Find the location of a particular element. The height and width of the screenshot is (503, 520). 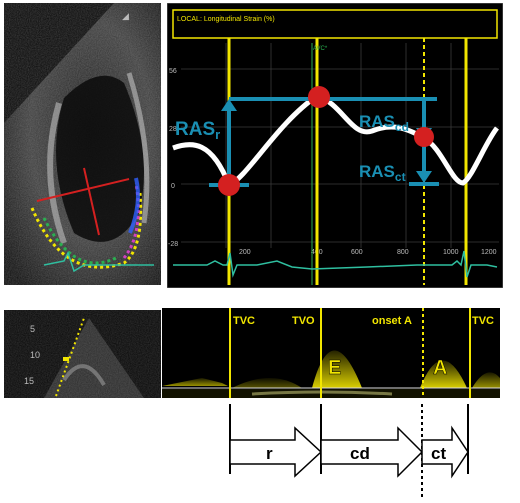

apical-view-image: 5 10 15 is located at coordinates (82, 354).